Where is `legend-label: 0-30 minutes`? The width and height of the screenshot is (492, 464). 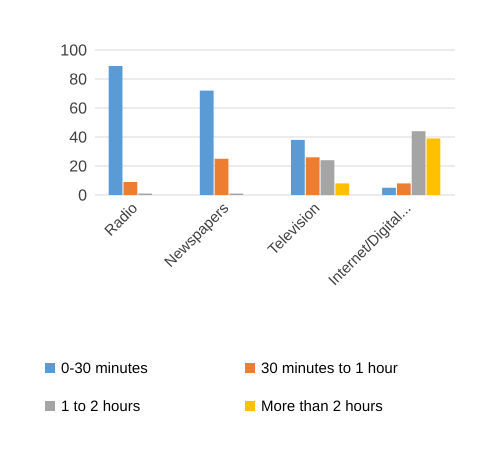
legend-label: 0-30 minutes is located at coordinates (104, 368).